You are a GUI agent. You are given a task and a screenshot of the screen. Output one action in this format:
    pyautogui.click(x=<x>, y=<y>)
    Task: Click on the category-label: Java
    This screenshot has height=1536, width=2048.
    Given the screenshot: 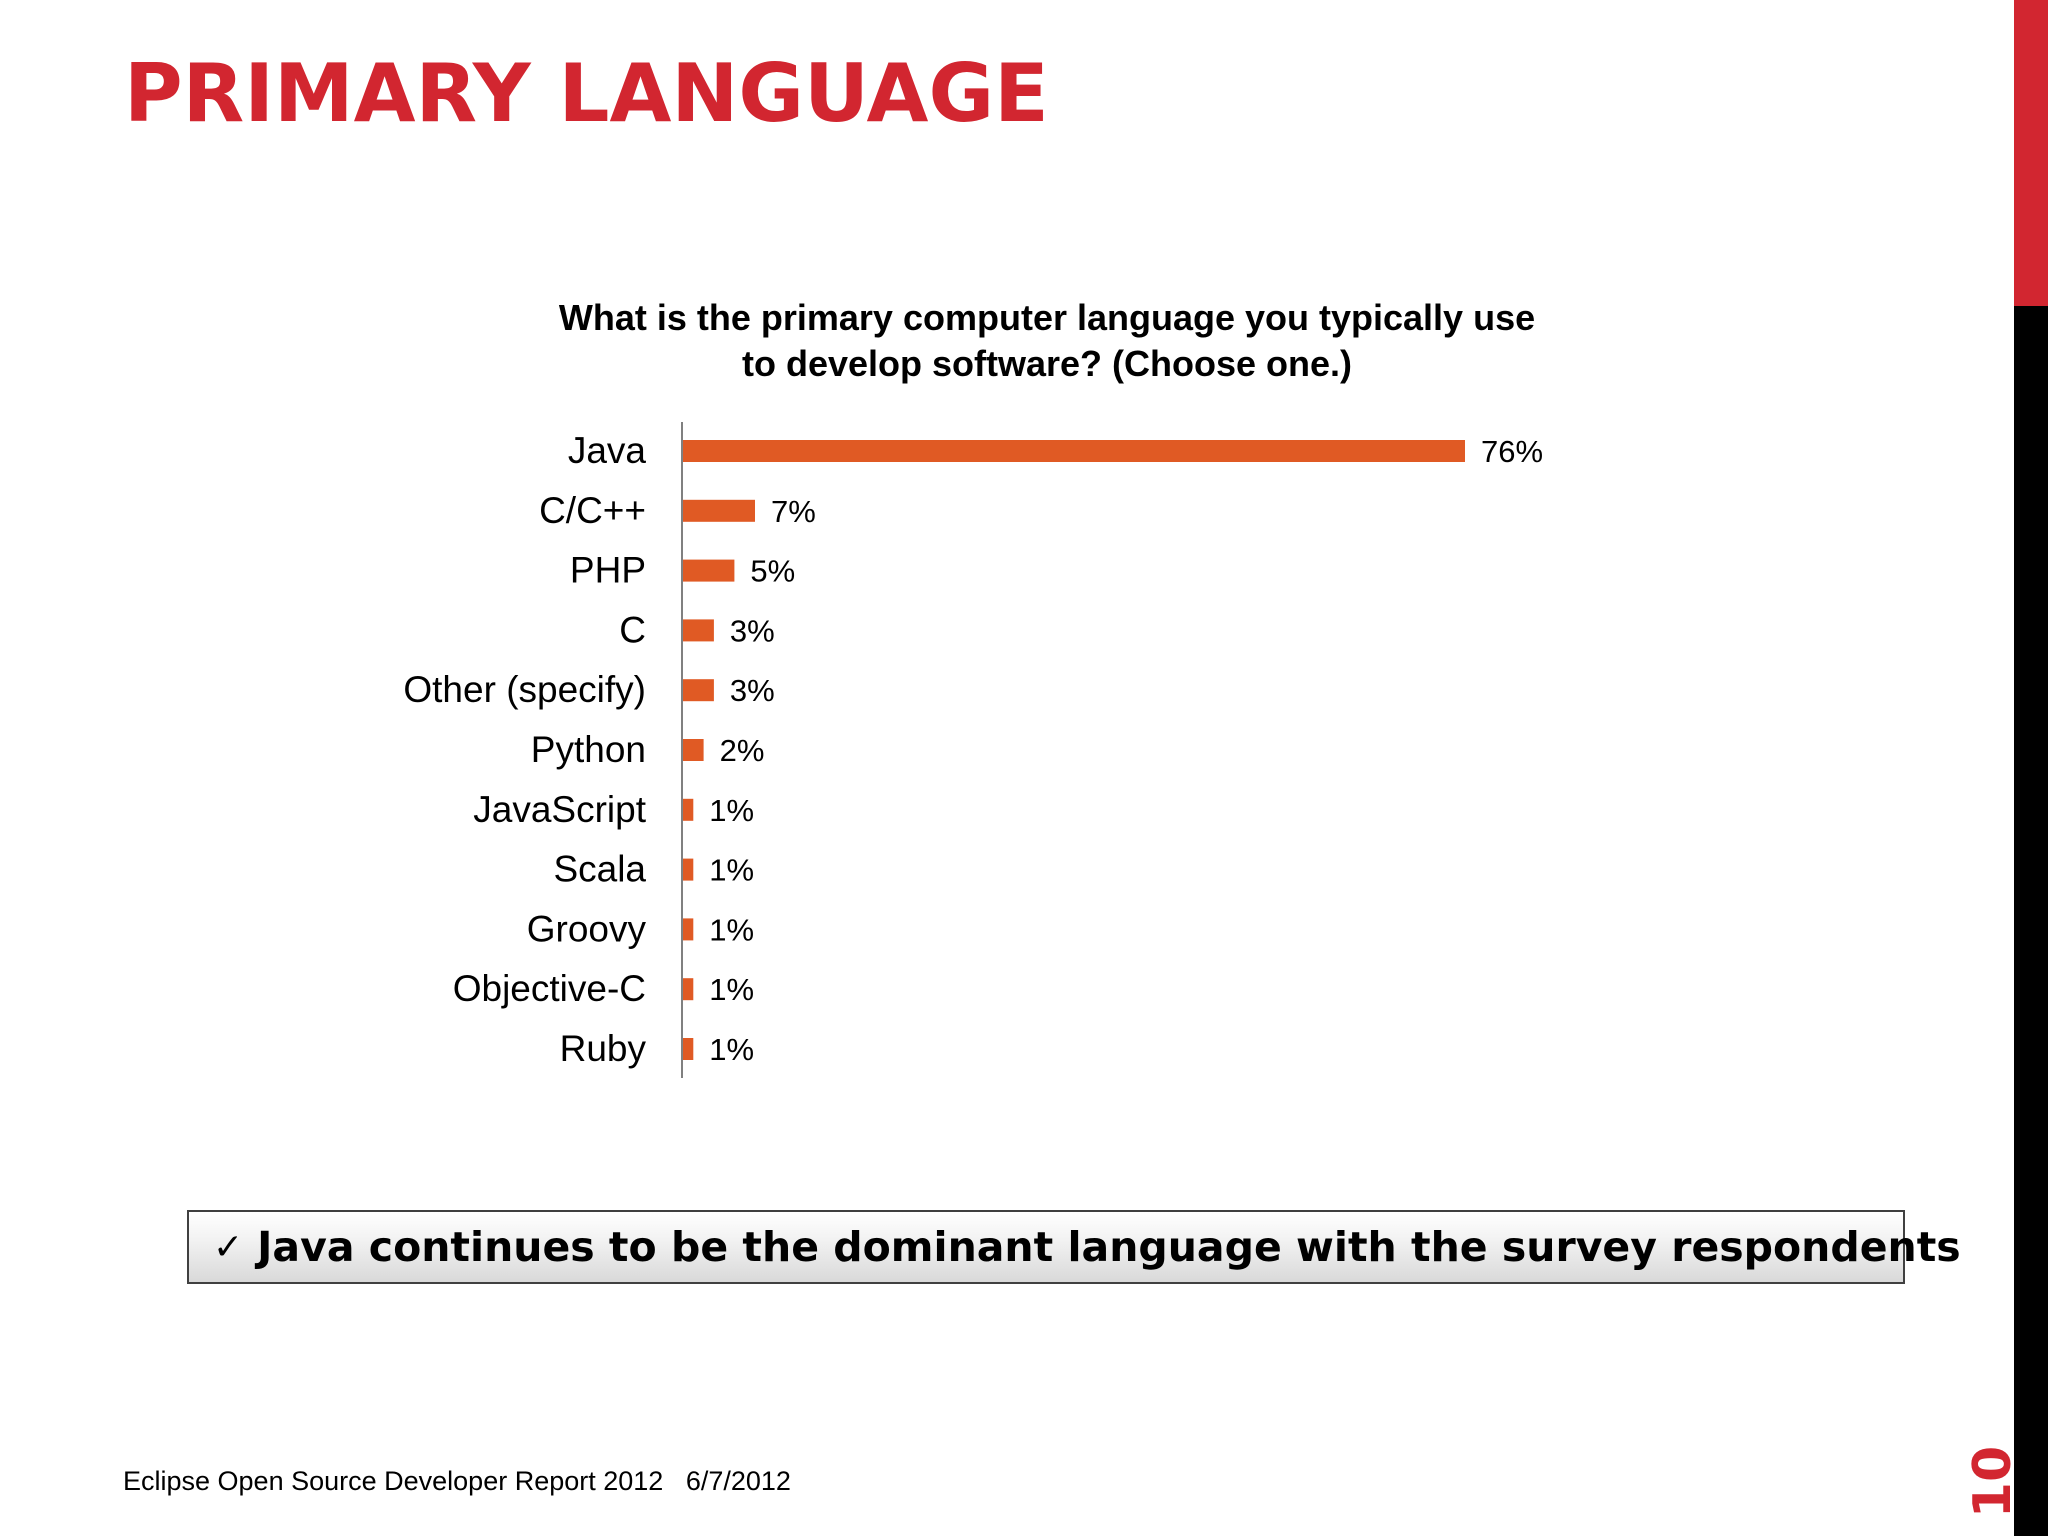 What is the action you would take?
    pyautogui.click(x=607, y=450)
    